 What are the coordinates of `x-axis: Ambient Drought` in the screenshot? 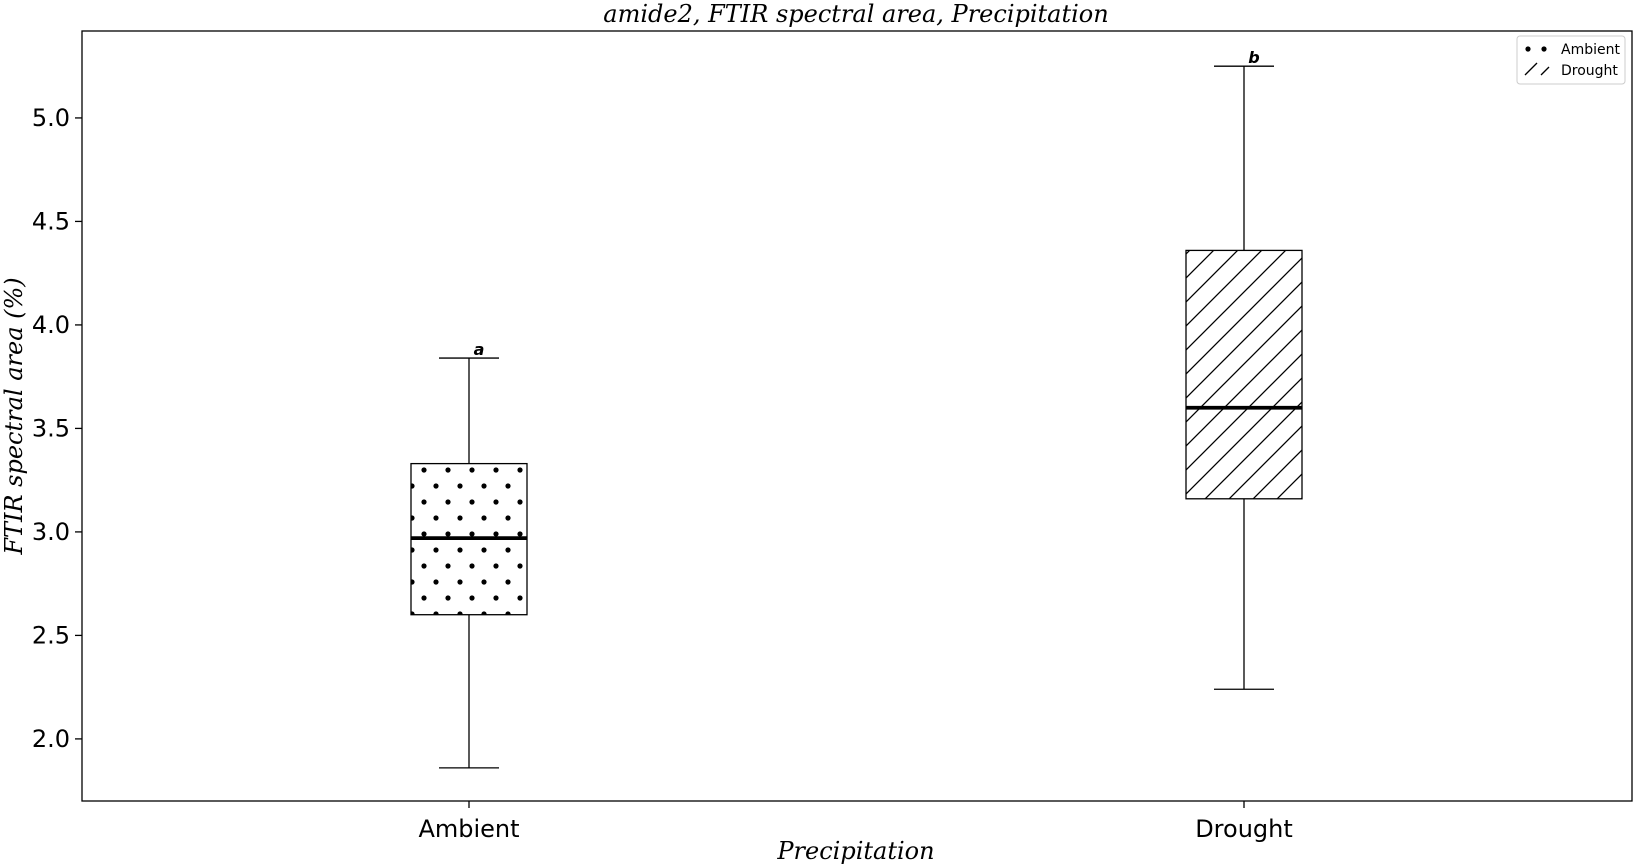 It's located at (855, 822).